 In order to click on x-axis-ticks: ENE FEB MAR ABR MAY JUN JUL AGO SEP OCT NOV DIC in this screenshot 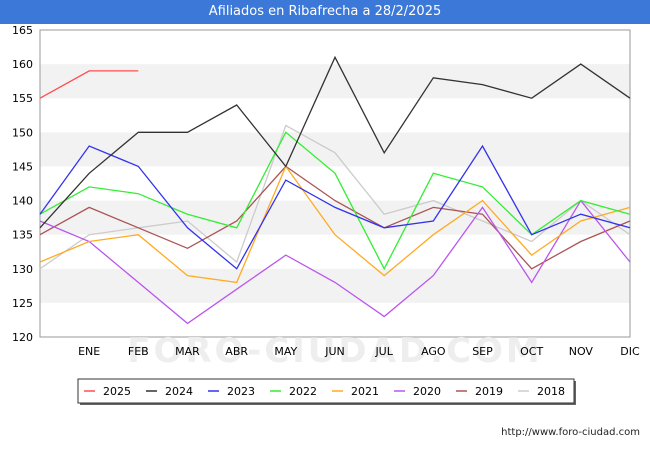, I will do `click(359, 351)`.